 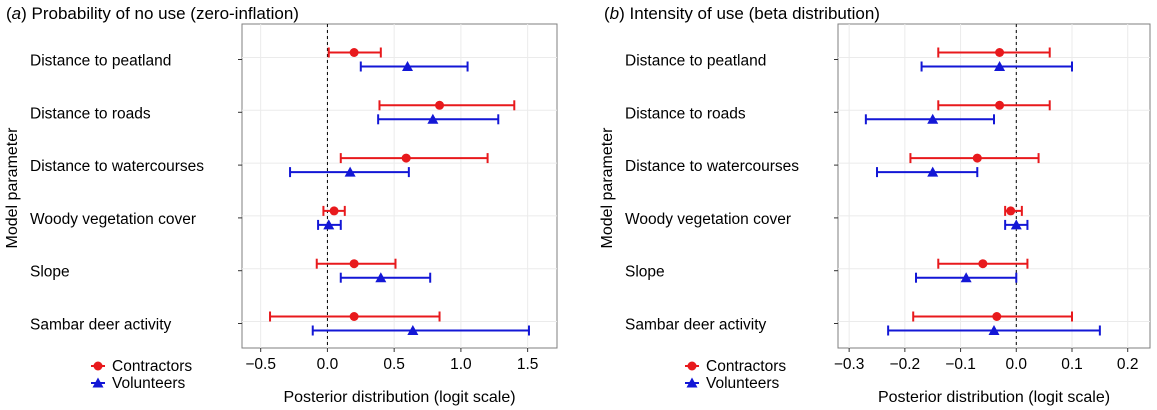 I want to click on x-tick-label: −0.1, so click(x=960, y=364).